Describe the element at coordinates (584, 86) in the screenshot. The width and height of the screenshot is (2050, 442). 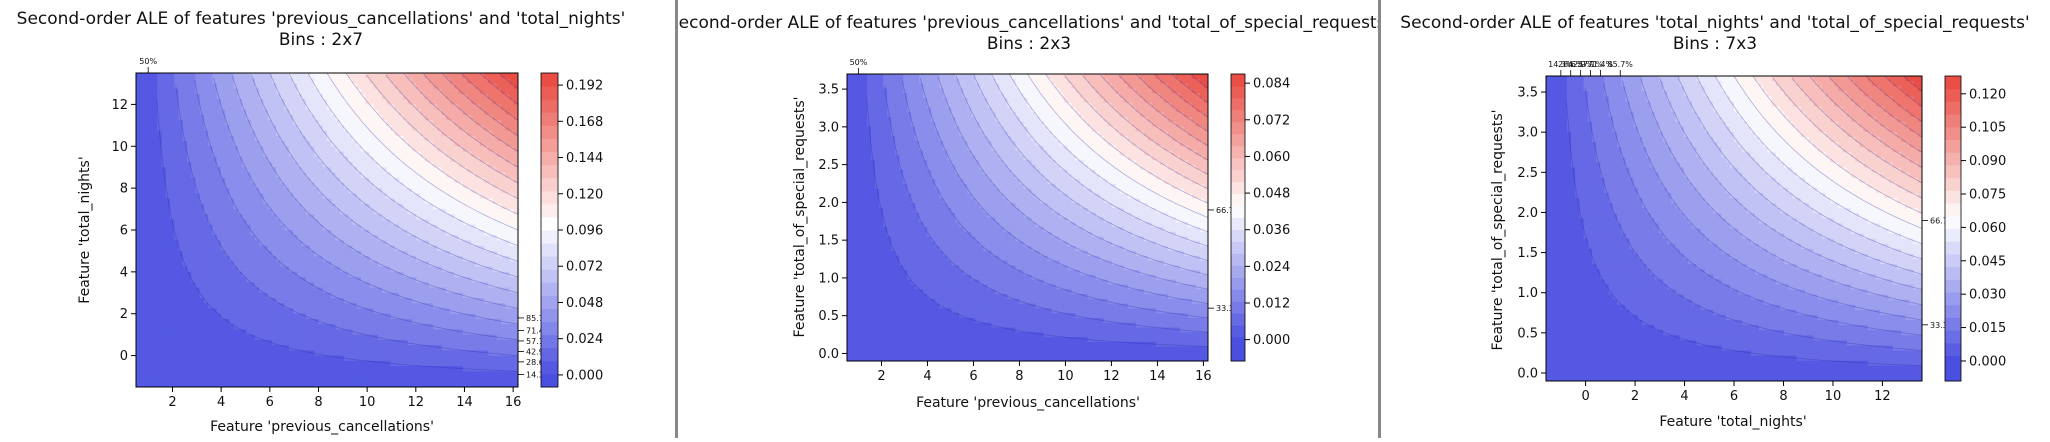
I see `colorbar-tick-label: 0.192` at that location.